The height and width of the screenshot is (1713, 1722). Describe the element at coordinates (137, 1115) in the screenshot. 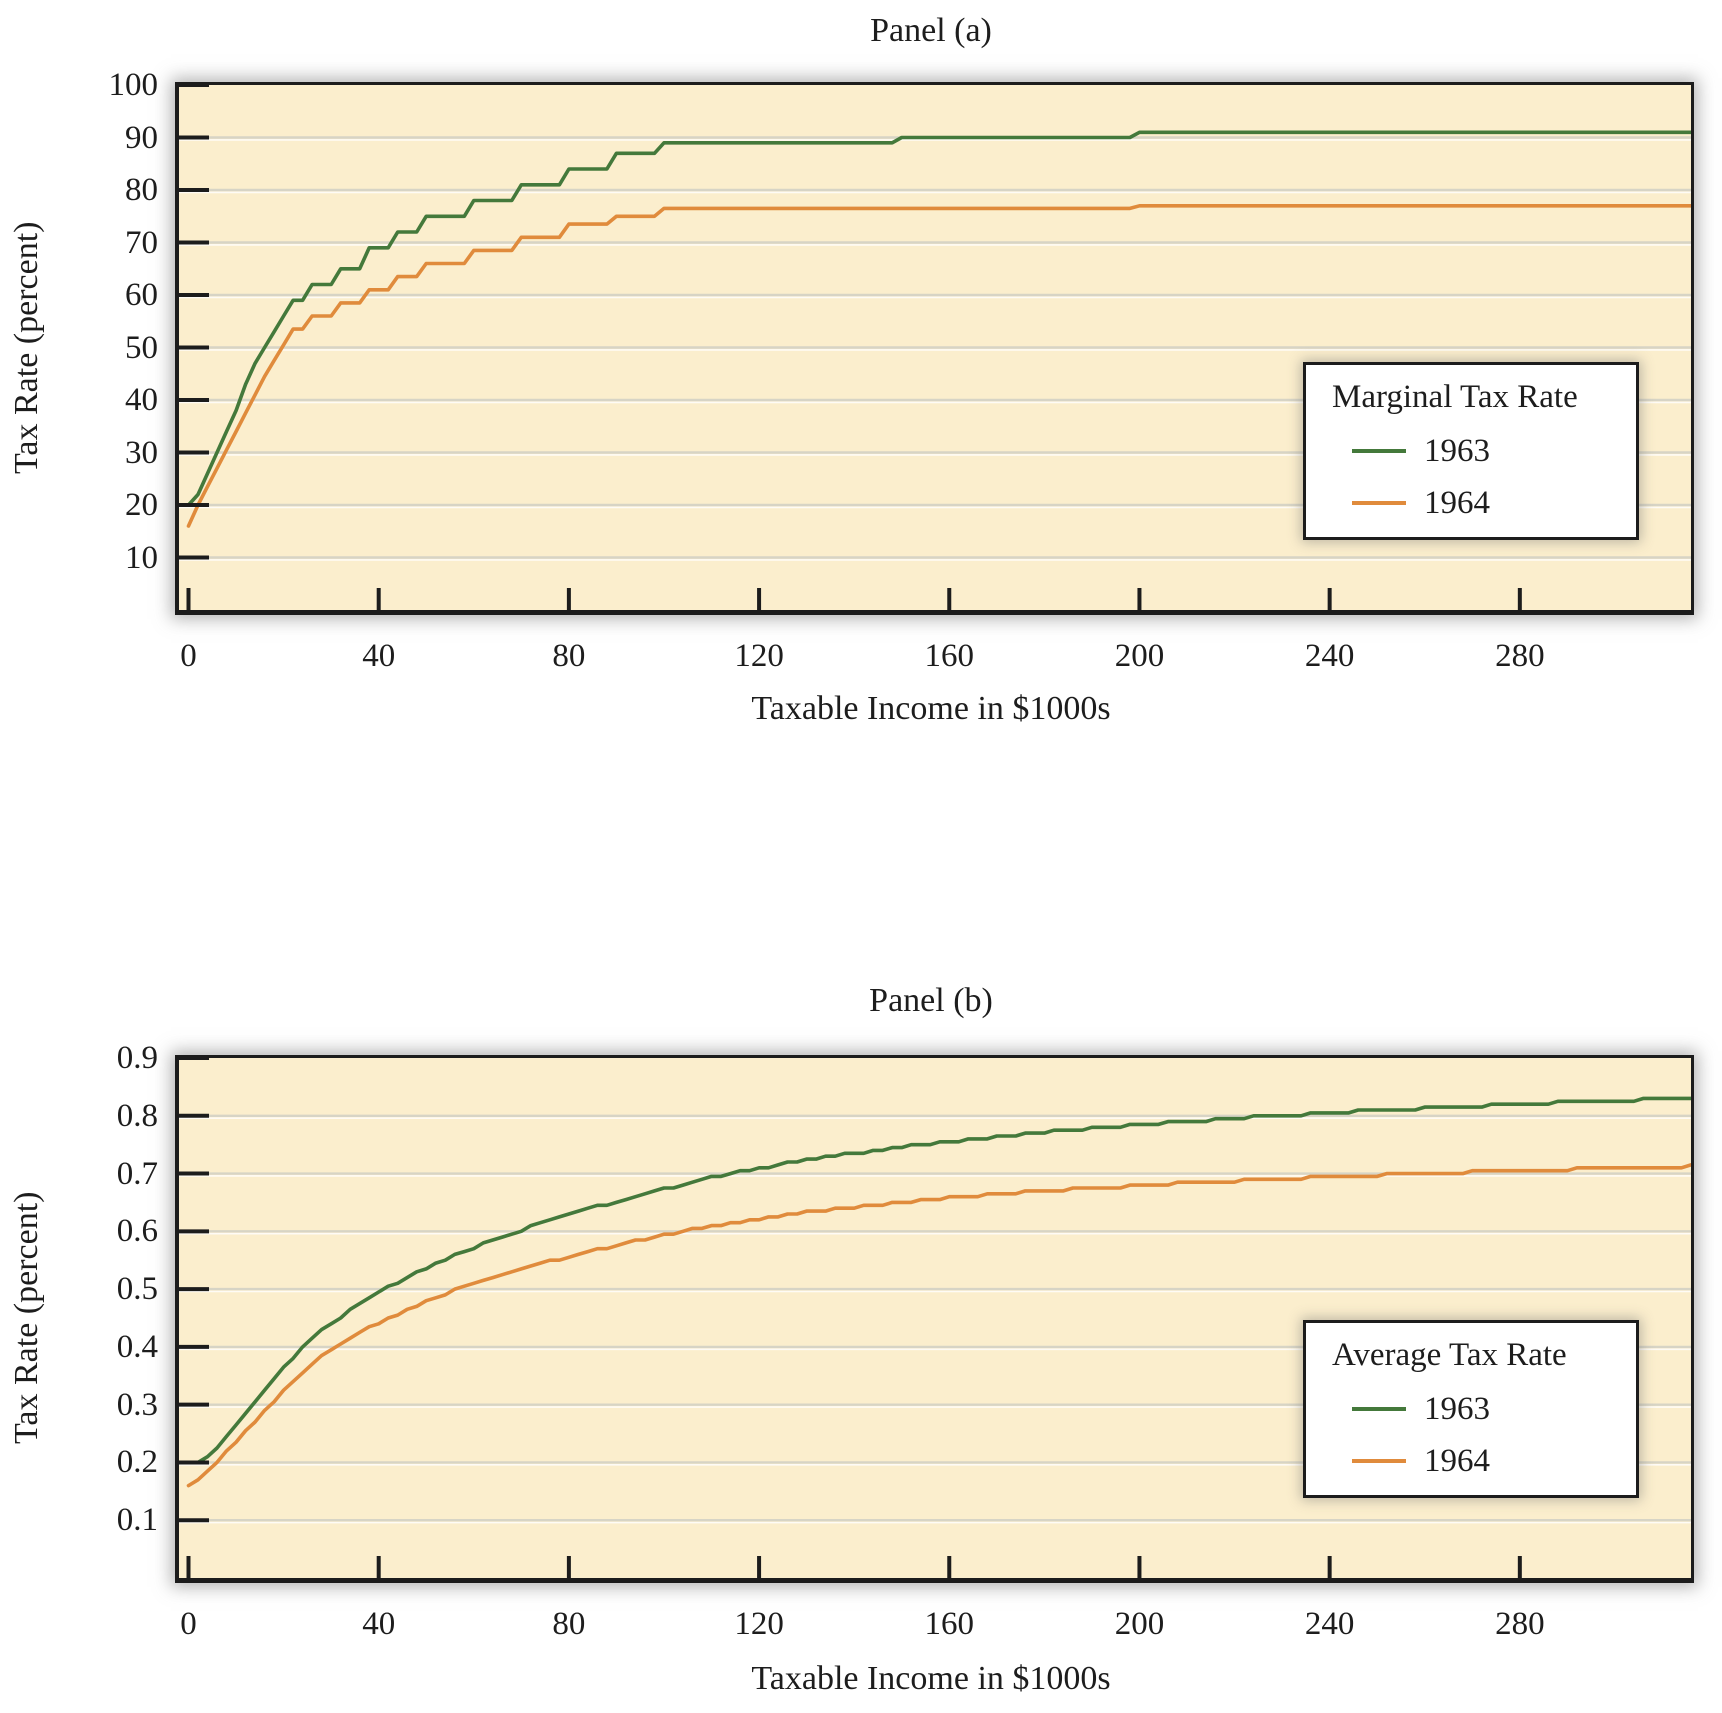

I see `y-tick-label: 0.8` at that location.